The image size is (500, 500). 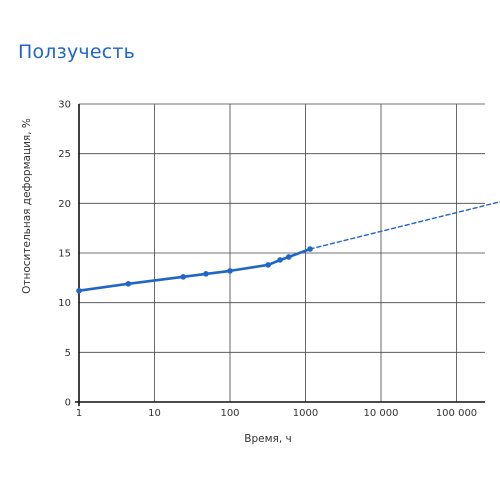 What do you see at coordinates (64, 254) in the screenshot?
I see `y-tick-label: 15` at bounding box center [64, 254].